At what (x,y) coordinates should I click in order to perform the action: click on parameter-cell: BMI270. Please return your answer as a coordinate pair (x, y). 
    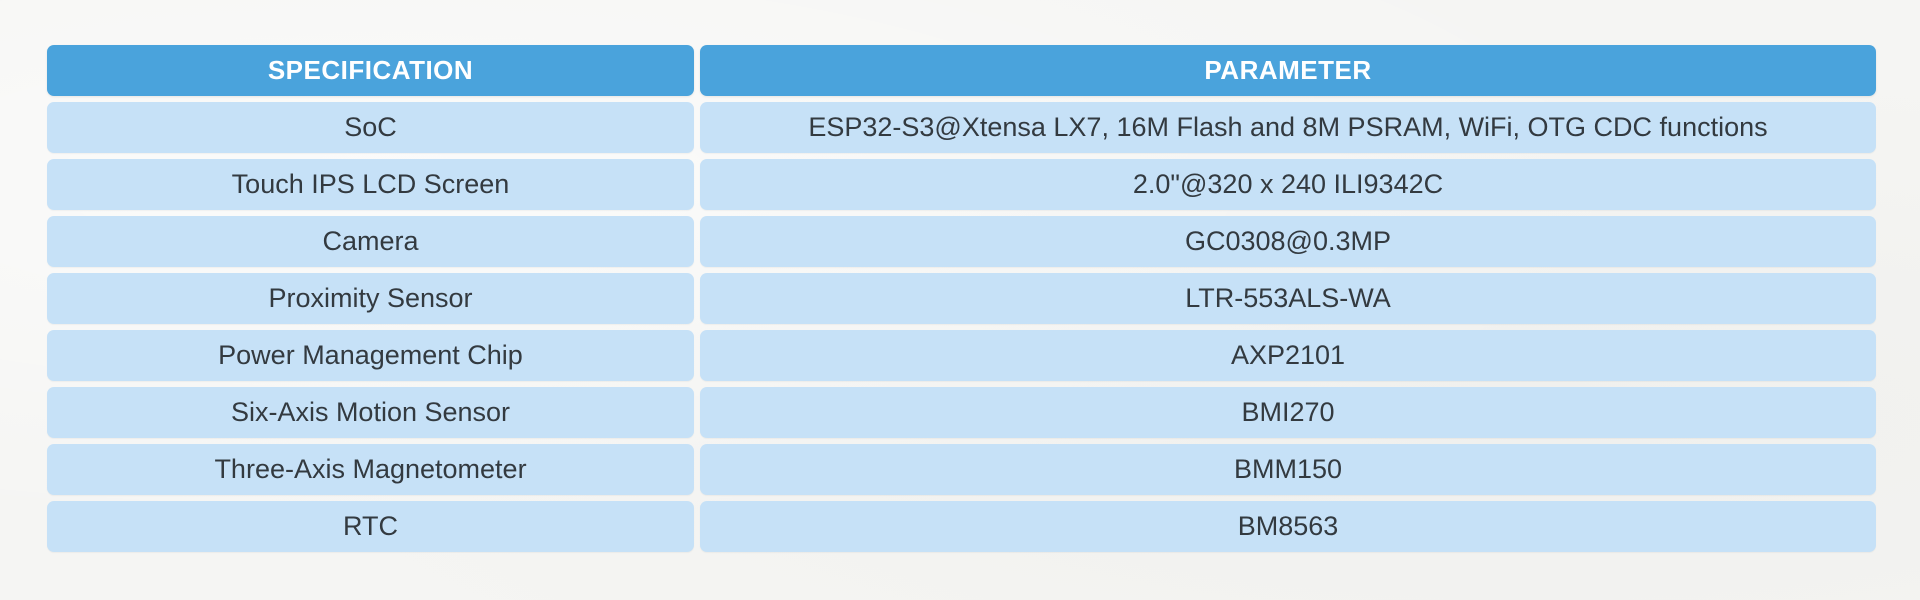
    Looking at the image, I should click on (1288, 412).